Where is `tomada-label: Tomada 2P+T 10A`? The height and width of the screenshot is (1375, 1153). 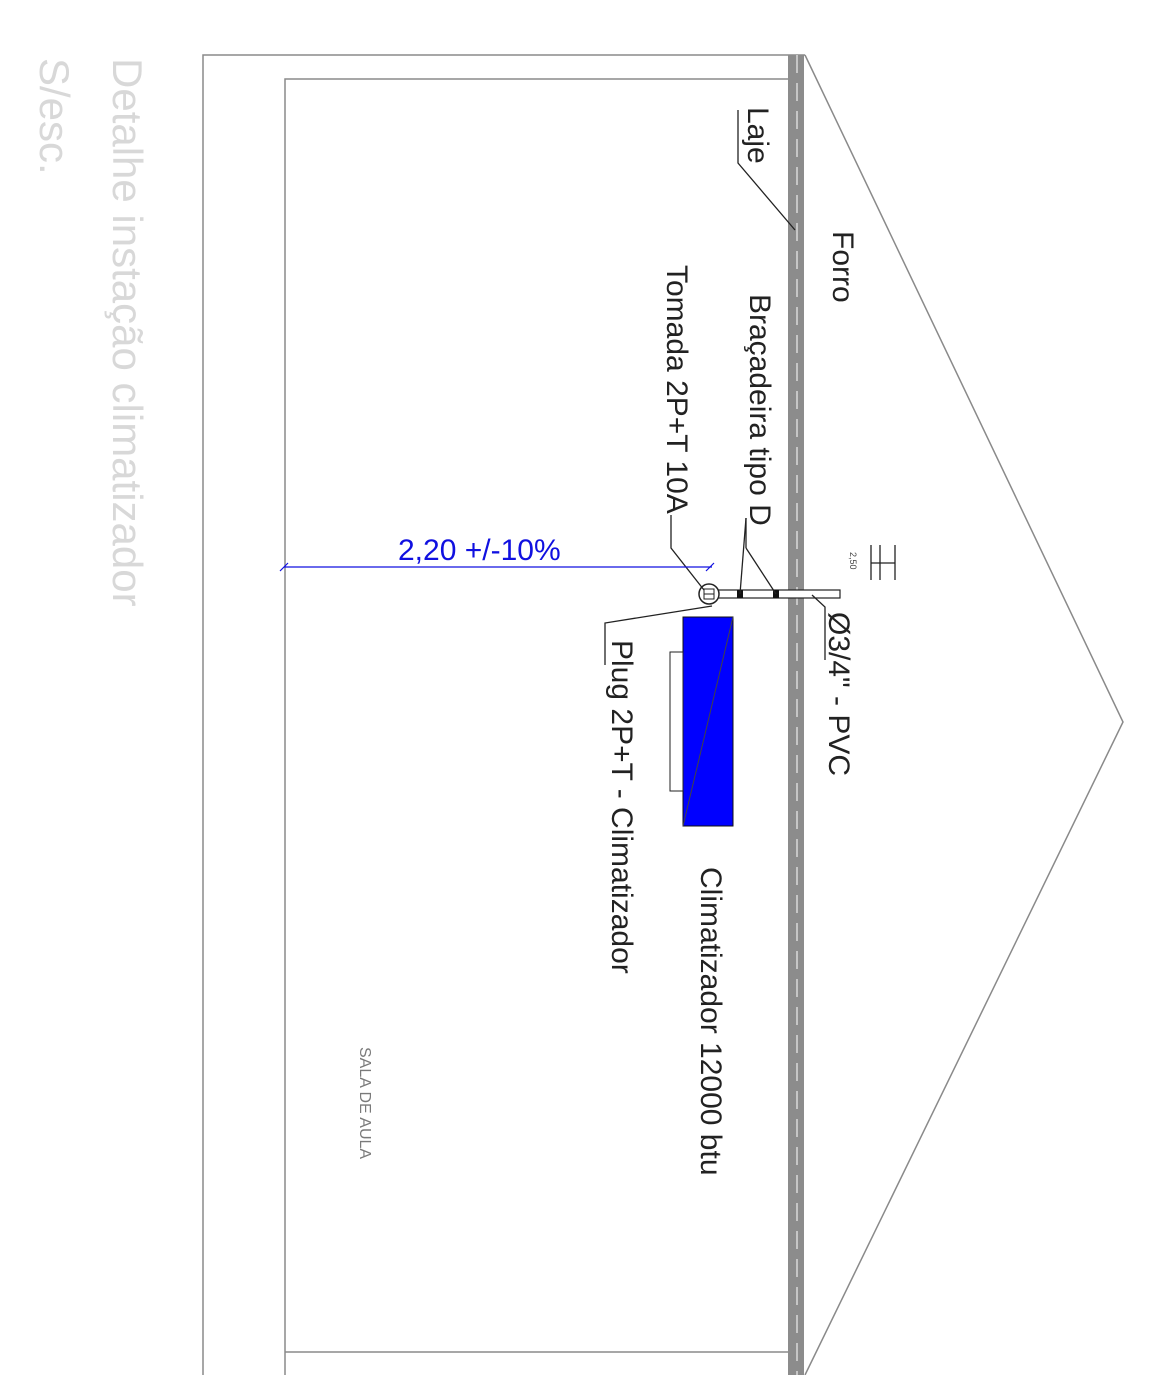
tomada-label: Tomada 2P+T 10A is located at coordinates (676, 389).